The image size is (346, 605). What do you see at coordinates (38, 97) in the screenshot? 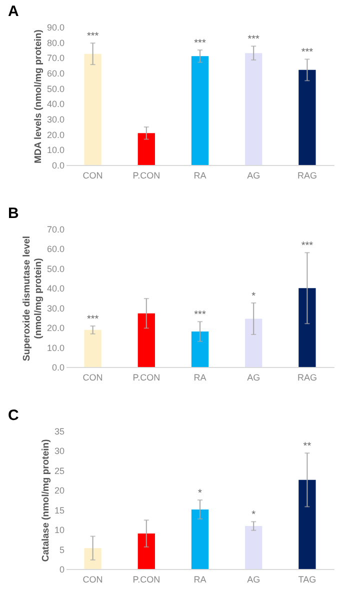
I see `y-axis-title: MDA levels (nmol/mg protein)` at bounding box center [38, 97].